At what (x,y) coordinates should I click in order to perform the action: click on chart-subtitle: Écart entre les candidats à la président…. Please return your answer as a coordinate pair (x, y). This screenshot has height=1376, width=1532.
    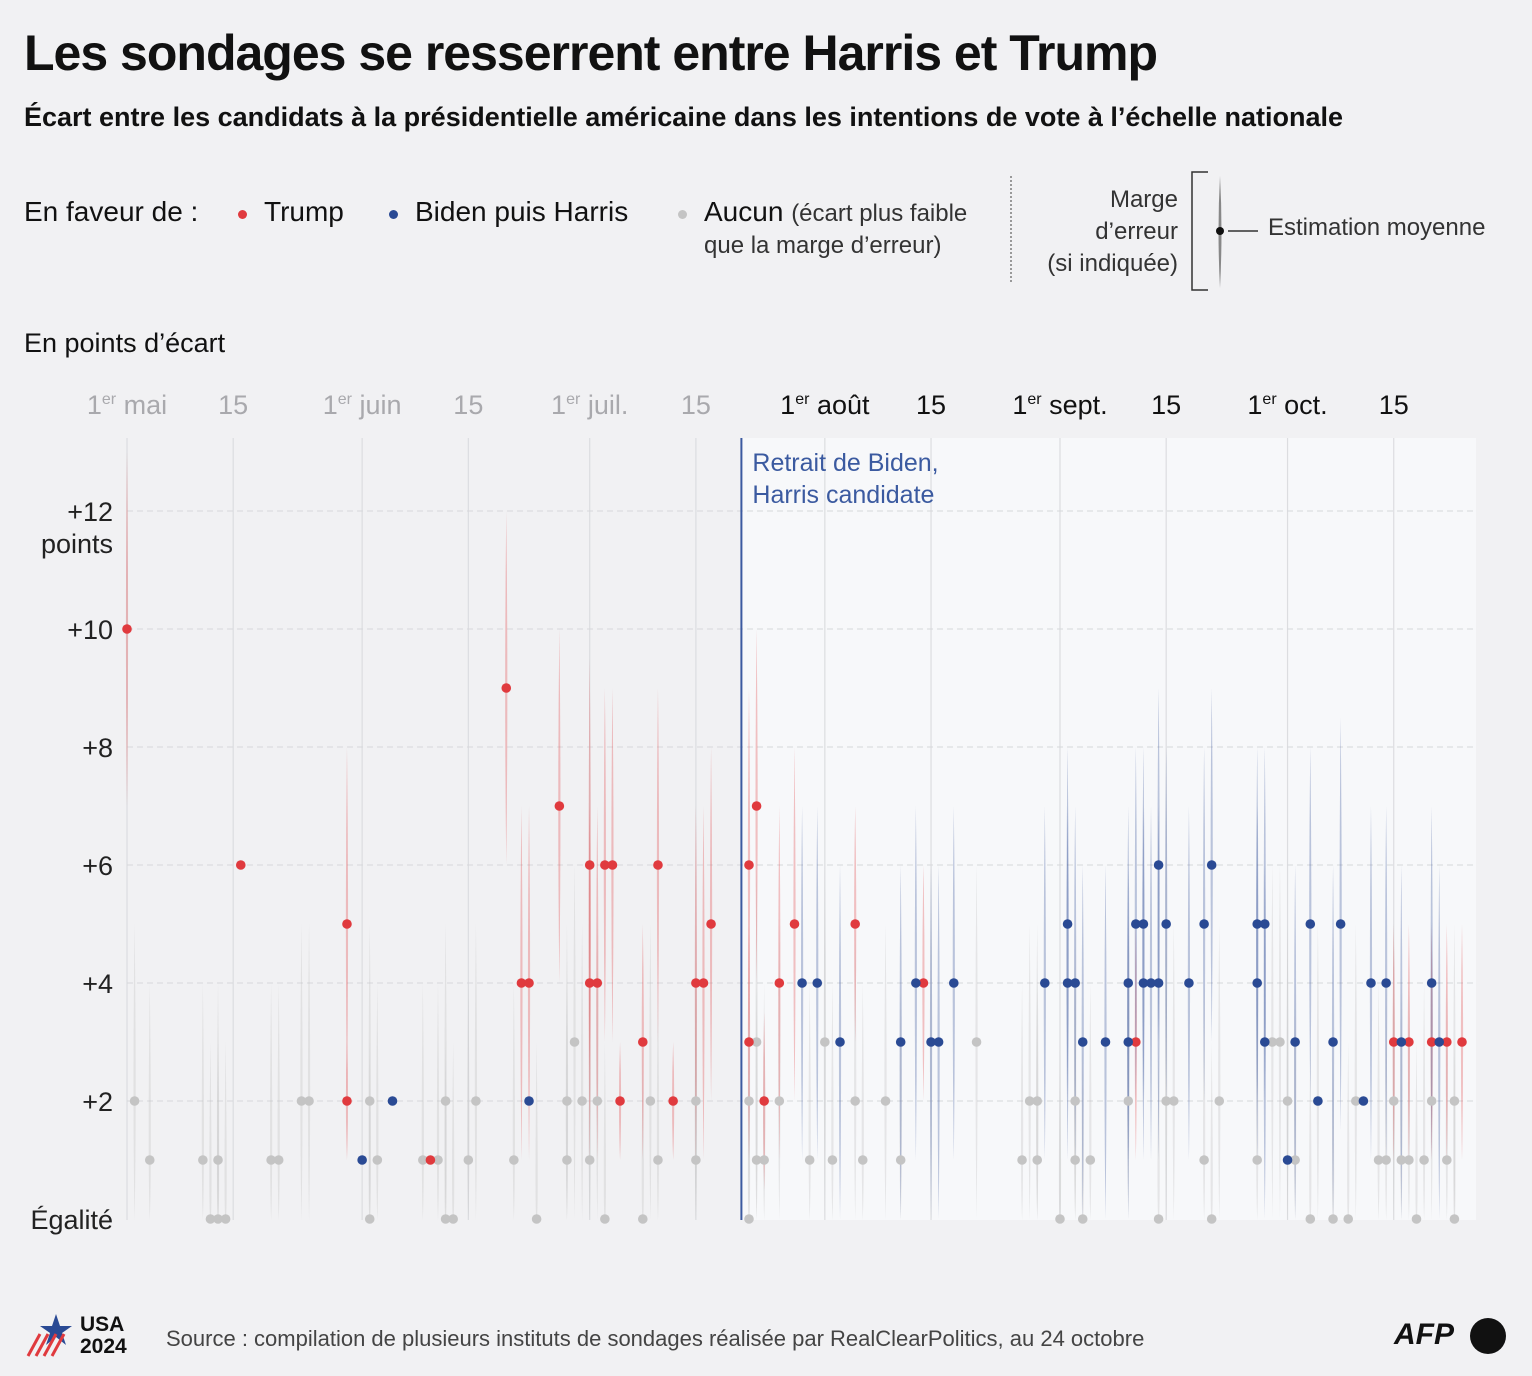
    Looking at the image, I should click on (684, 117).